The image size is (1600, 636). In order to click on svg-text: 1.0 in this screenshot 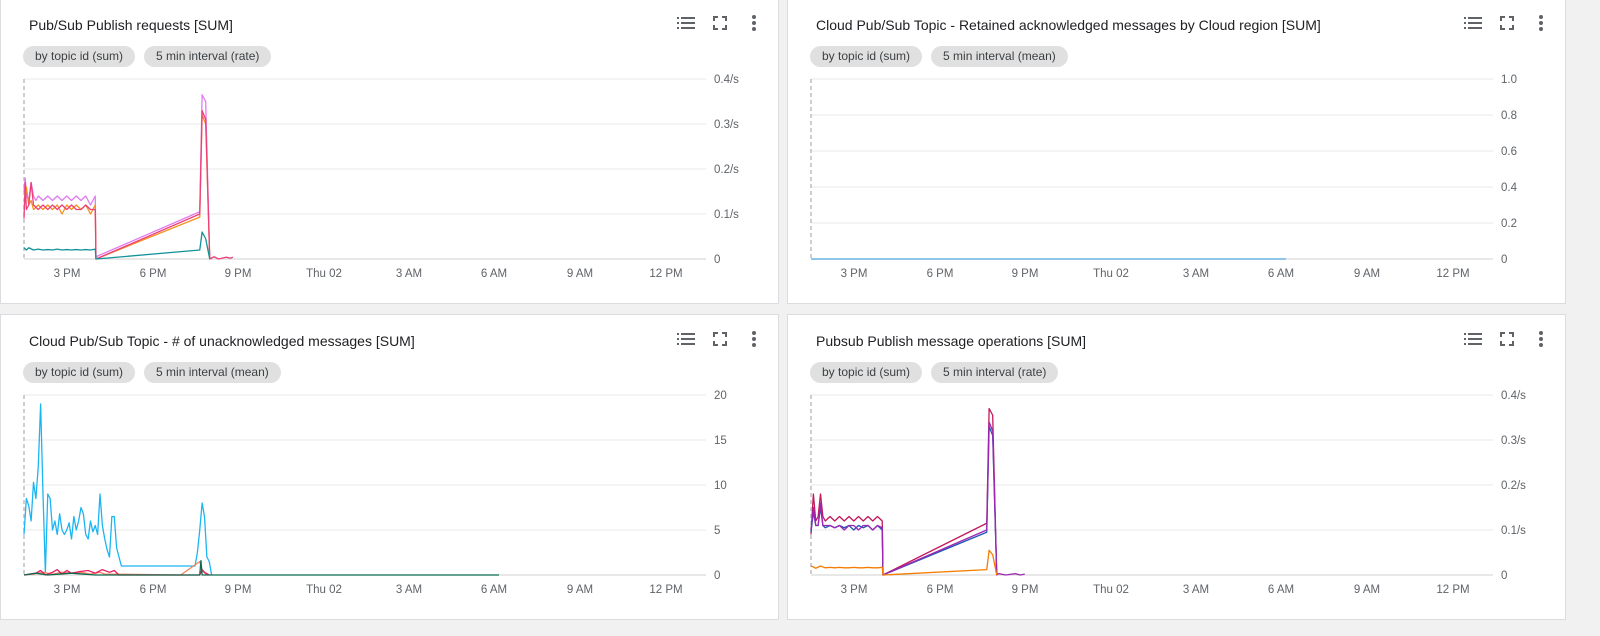, I will do `click(1509, 80)`.